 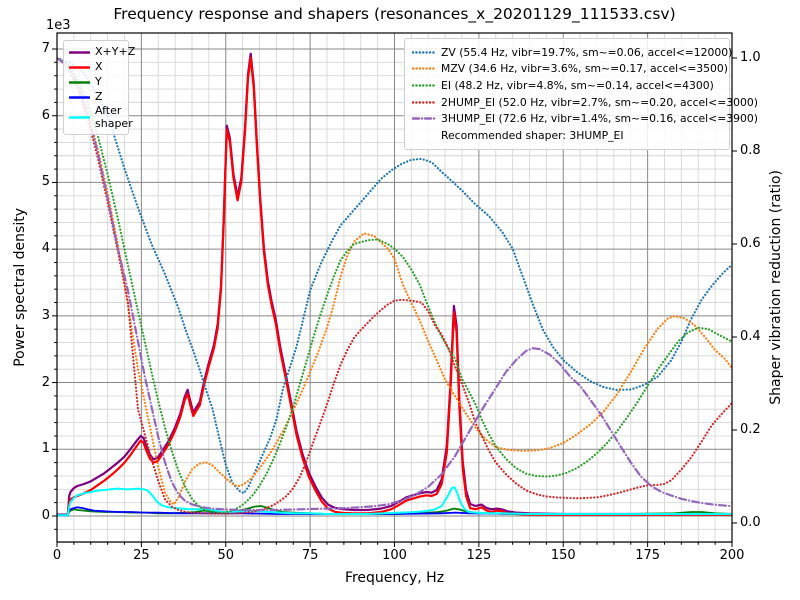 I want to click on y-left-tick-label: 6, so click(x=45, y=115).